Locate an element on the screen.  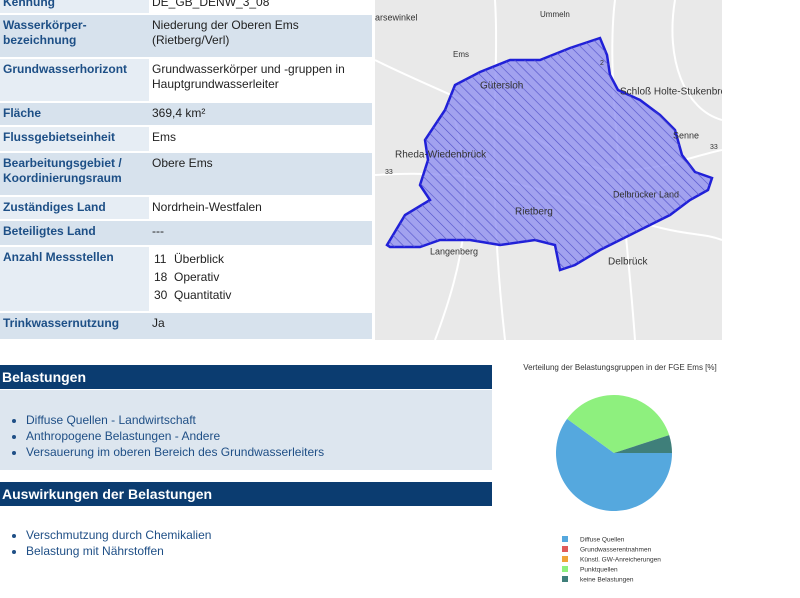
table-row: Flussgebietseinheit Ems is located at coordinates (186, 139).